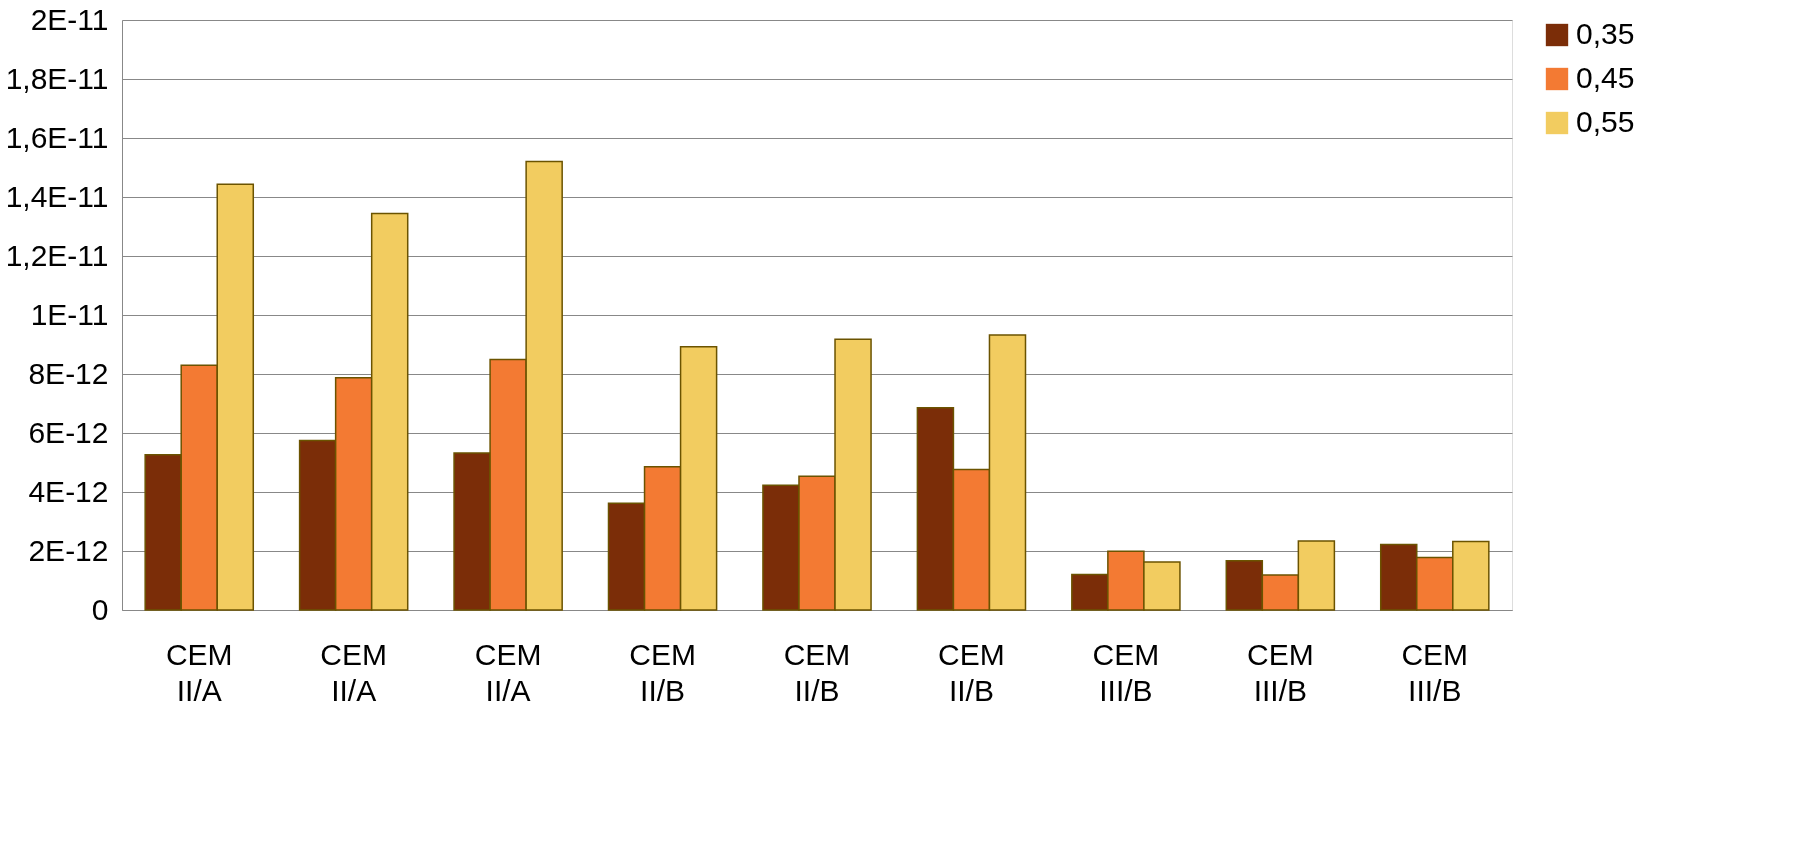 The image size is (1805, 849). What do you see at coordinates (1605, 121) in the screenshot?
I see `legend-label: 0,55` at bounding box center [1605, 121].